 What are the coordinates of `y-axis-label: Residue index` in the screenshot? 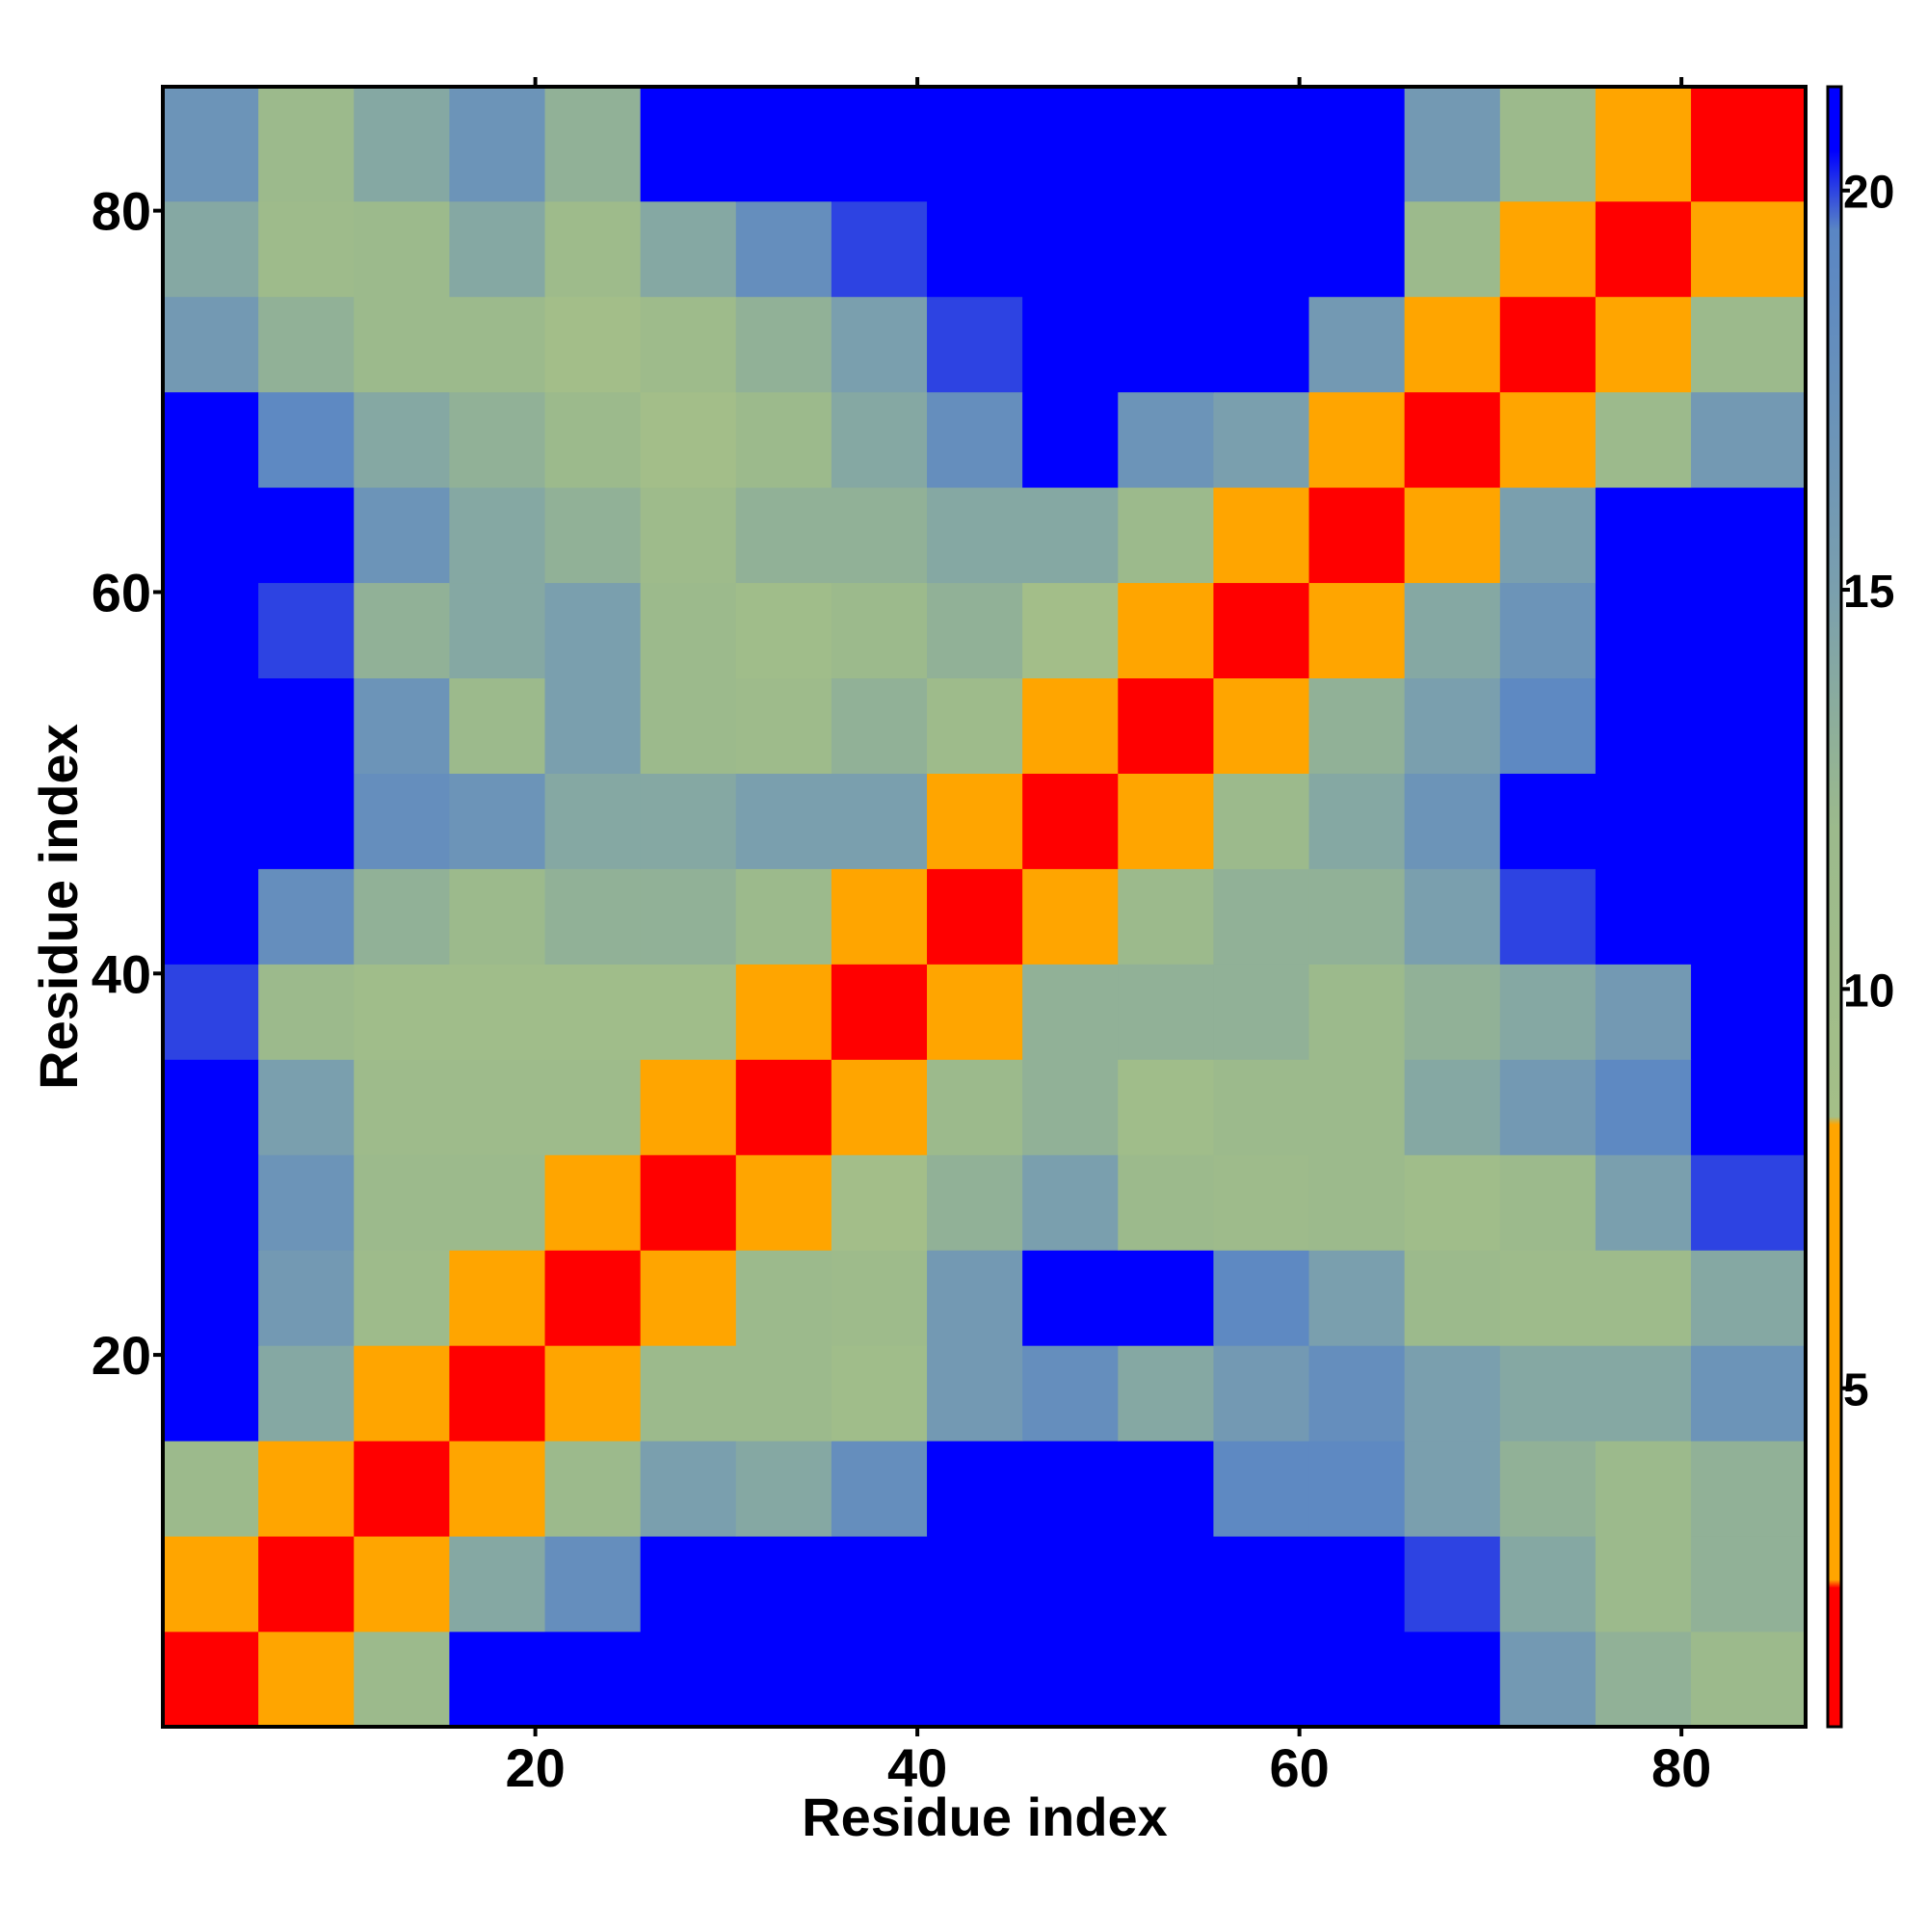 It's located at (58, 907).